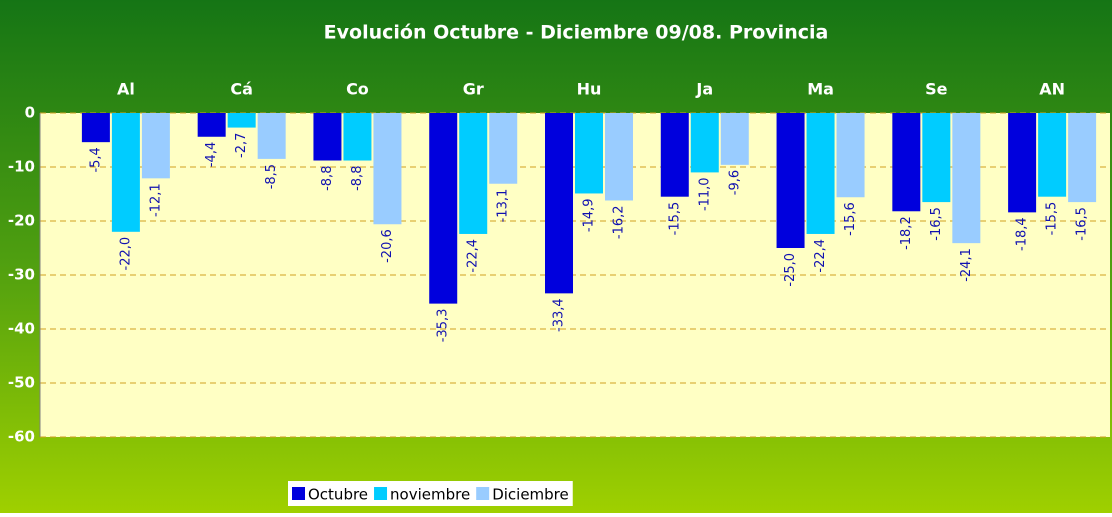 The height and width of the screenshot is (517, 1112). I want to click on data-label: -22,0, so click(125, 254).